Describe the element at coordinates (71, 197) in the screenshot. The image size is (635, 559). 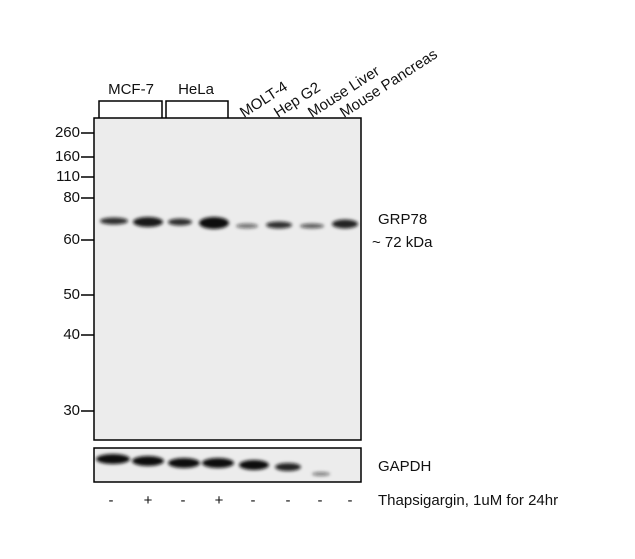
I see `marker-label: 80` at that location.